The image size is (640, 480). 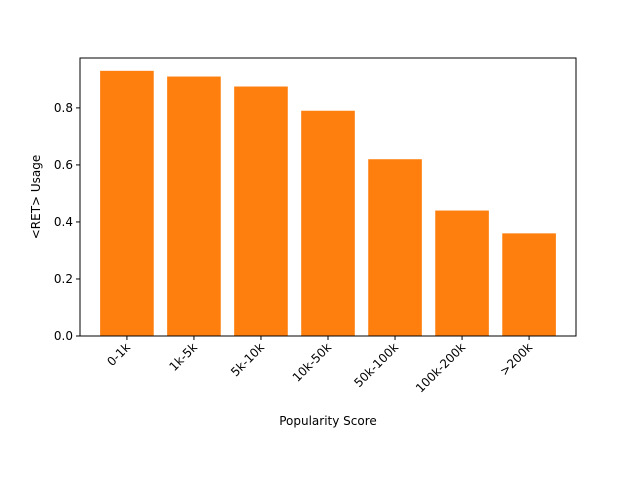 I want to click on y-tick-label: 0.4, so click(x=63, y=222).